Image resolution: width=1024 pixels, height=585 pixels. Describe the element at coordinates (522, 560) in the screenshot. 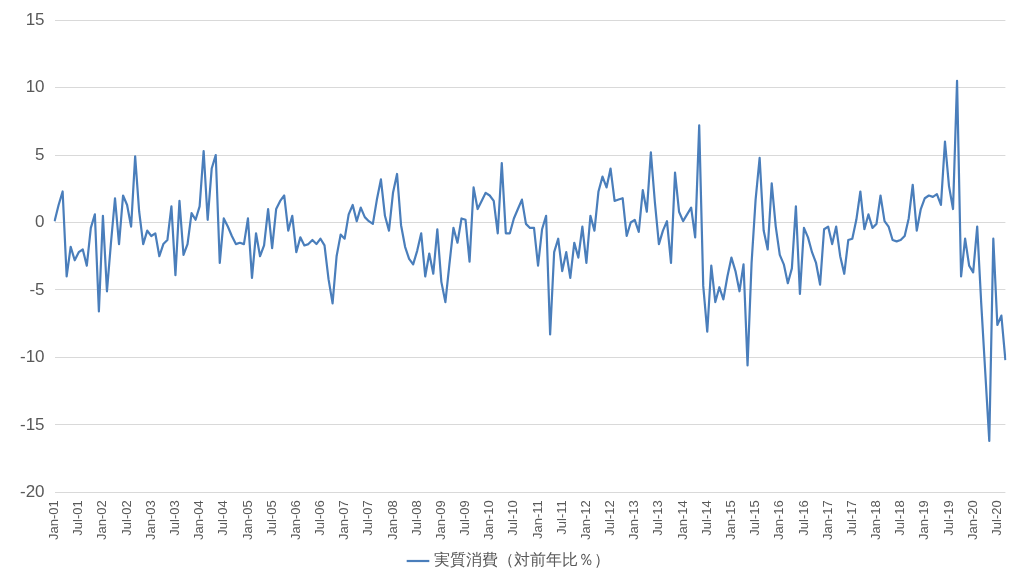

I see `legend-label: 実質消費（対前年比％）` at that location.